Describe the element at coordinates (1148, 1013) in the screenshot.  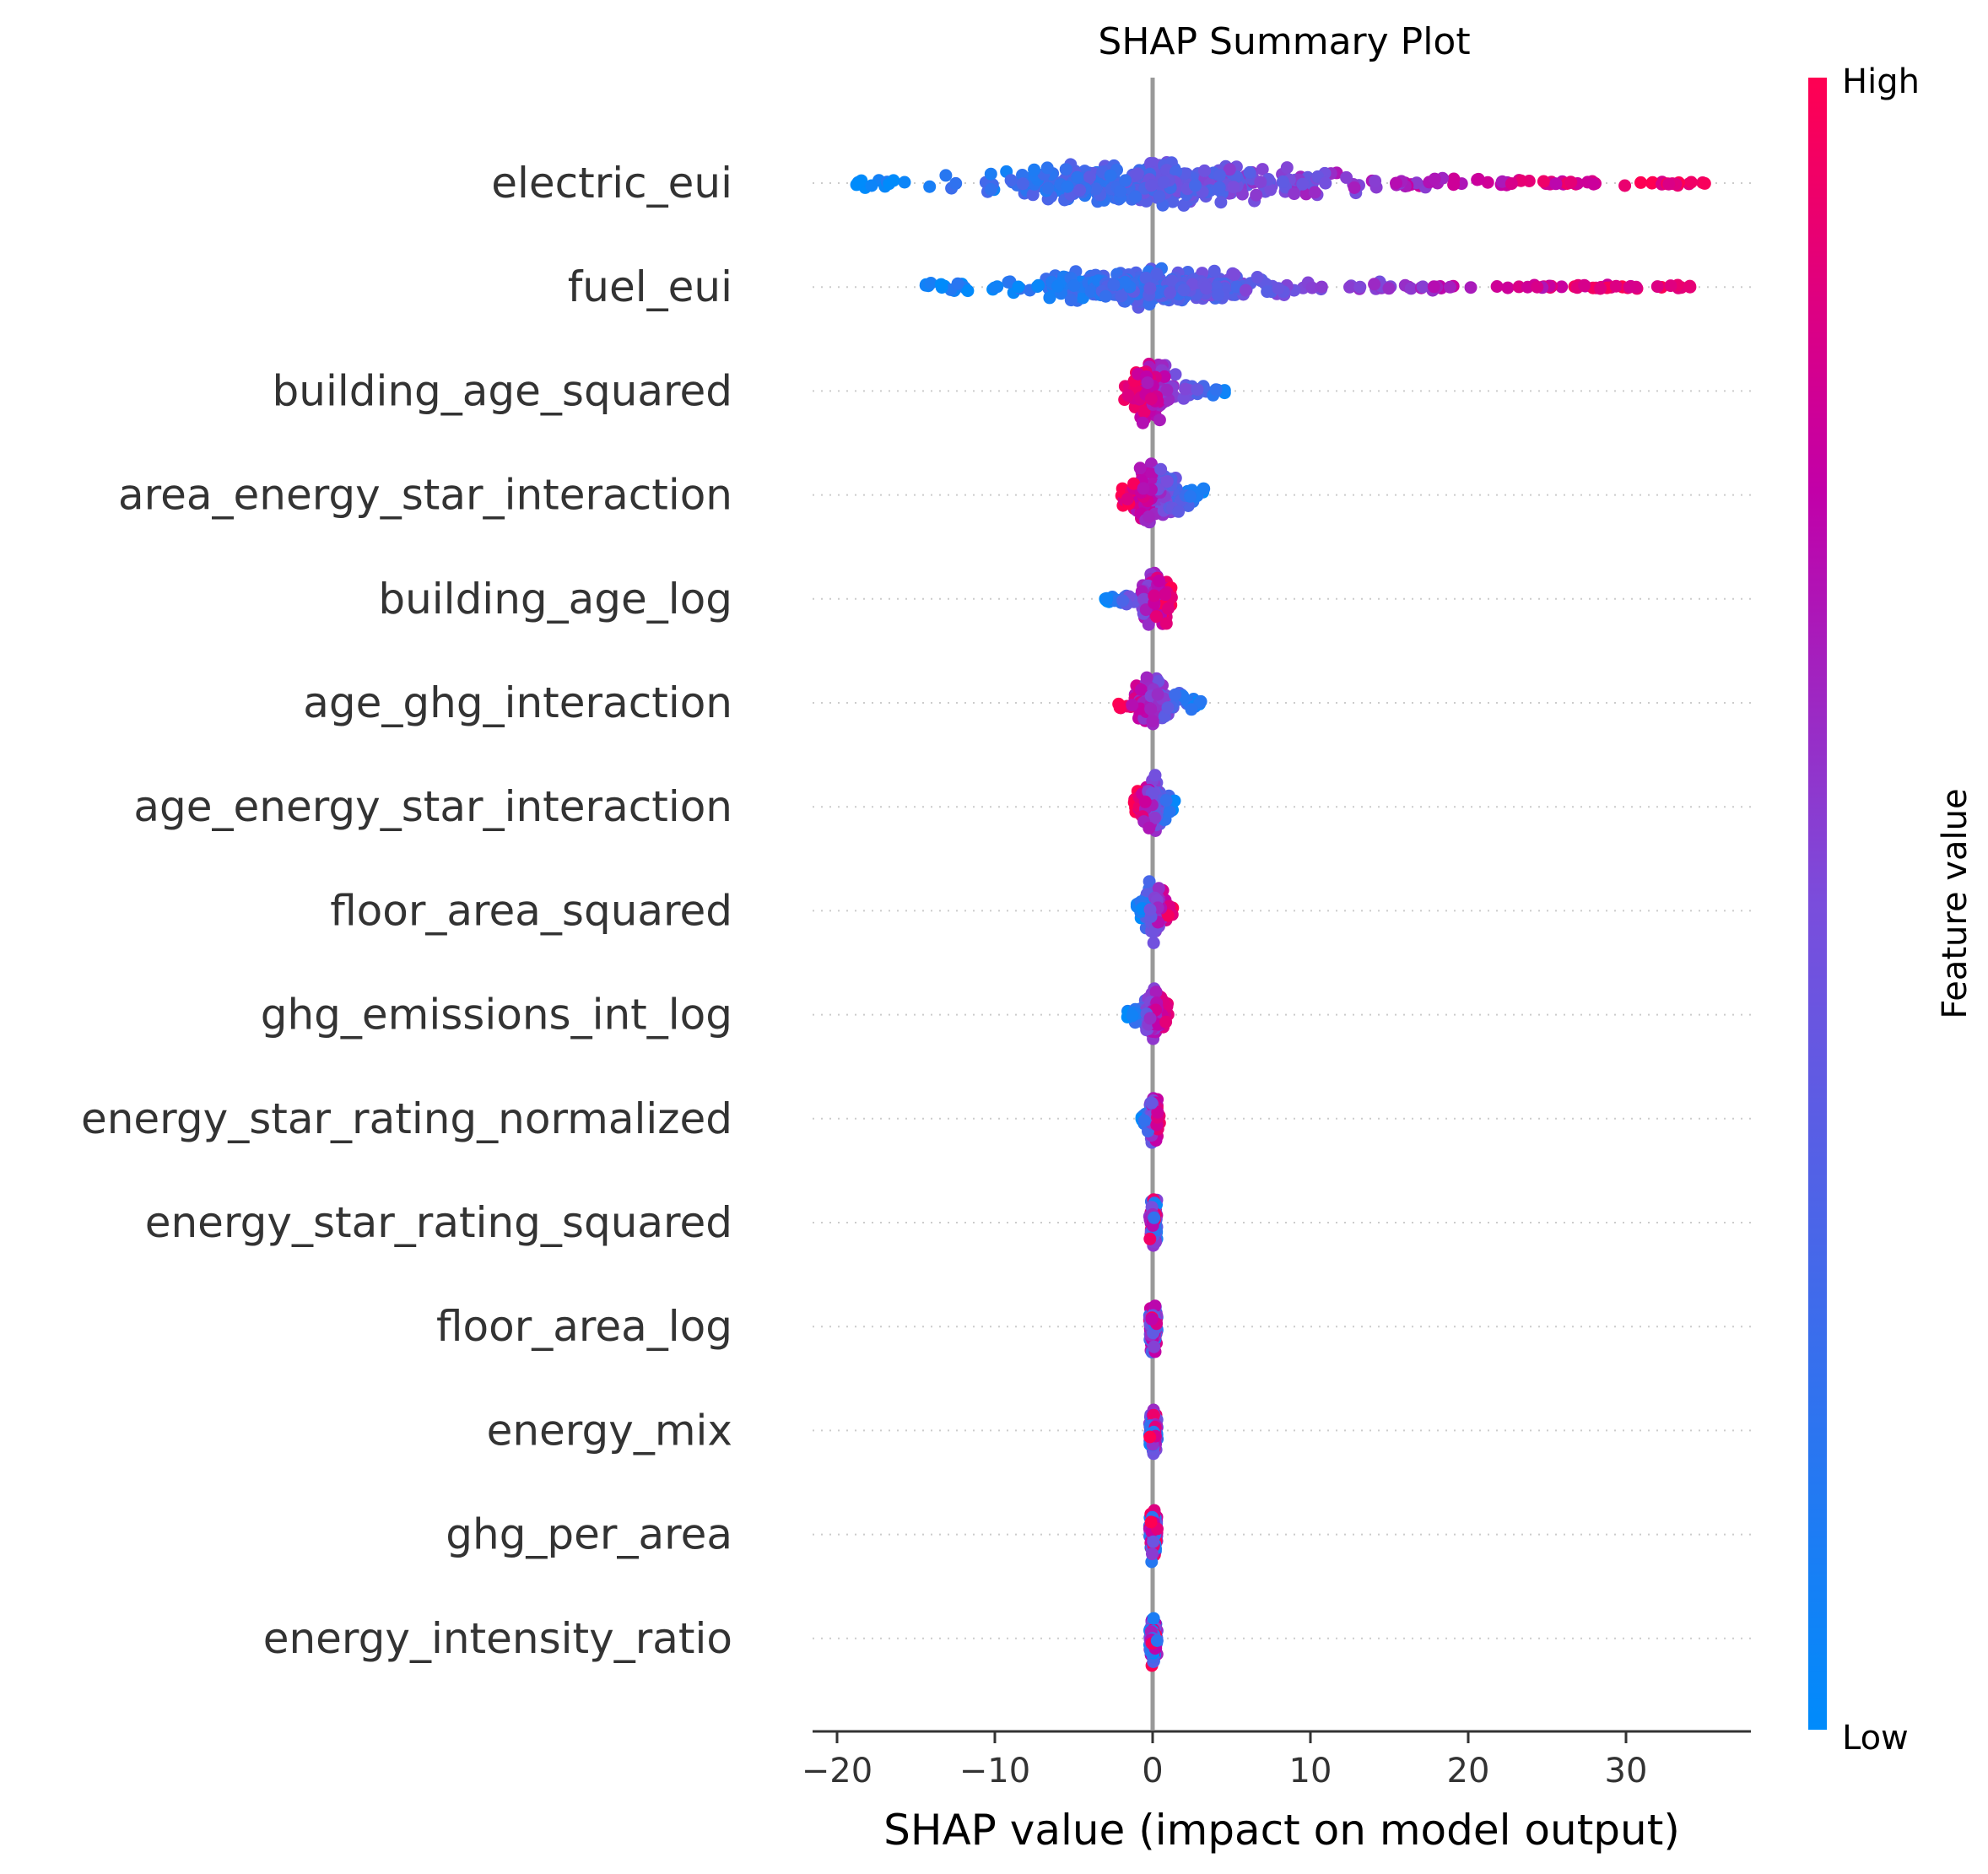
I see `feature-points-ghg_emissions_int_log` at that location.